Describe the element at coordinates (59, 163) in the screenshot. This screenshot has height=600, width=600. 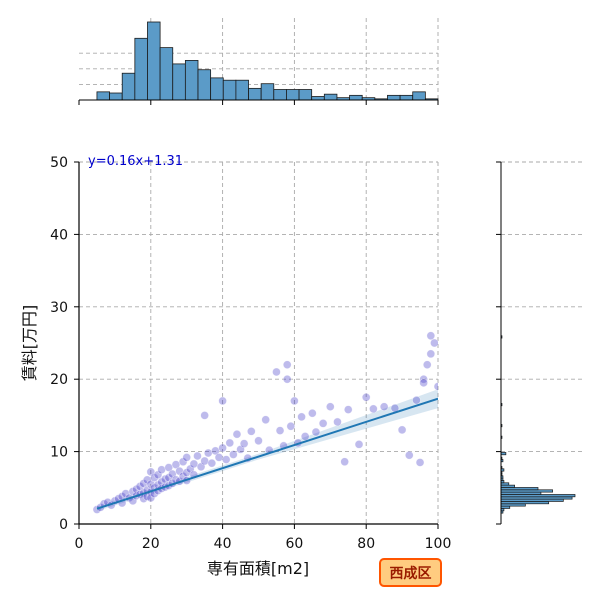
I see `y-tick-label: 50` at that location.